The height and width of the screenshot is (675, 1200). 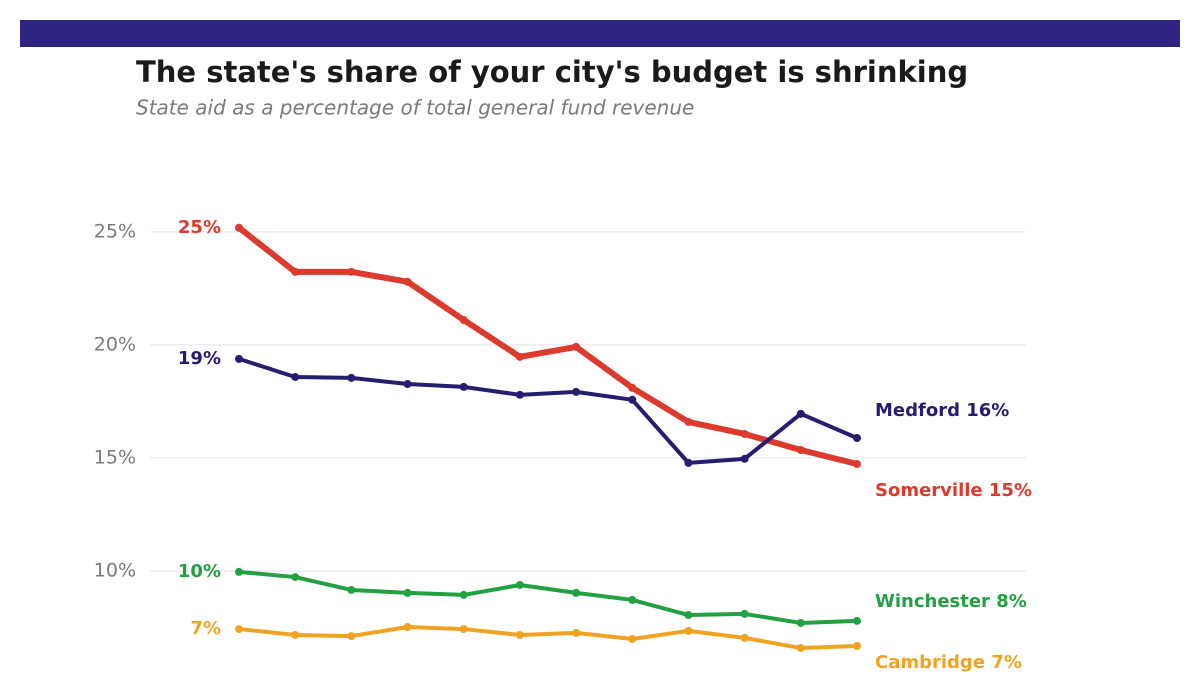 I want to click on value-label: 16%, so click(x=987, y=410).